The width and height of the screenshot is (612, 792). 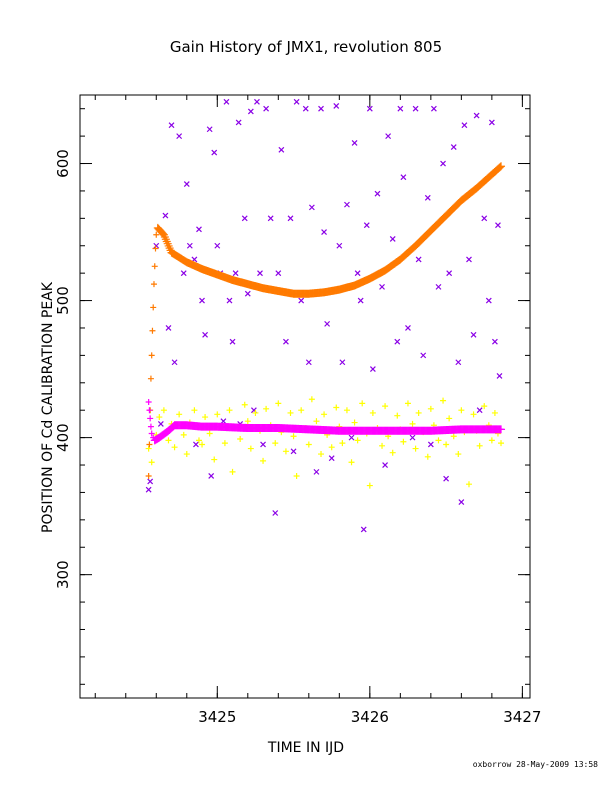 I want to click on y-tick-label: 400, so click(x=63, y=437).